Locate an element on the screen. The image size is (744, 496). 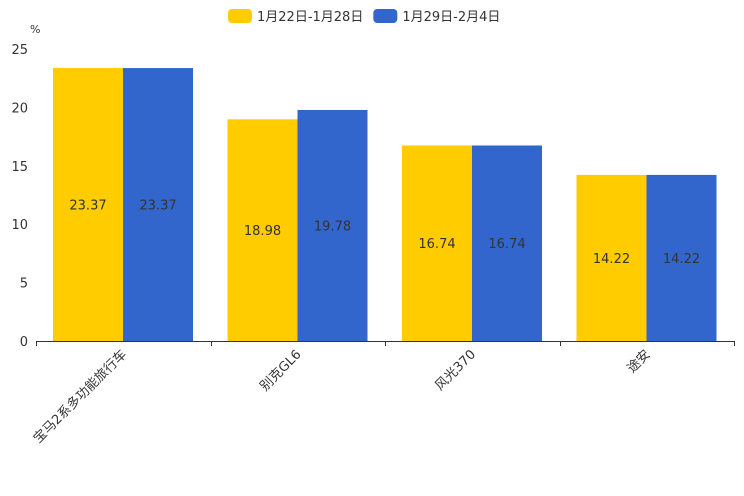
y-tick-label: 20 is located at coordinates (19, 108).